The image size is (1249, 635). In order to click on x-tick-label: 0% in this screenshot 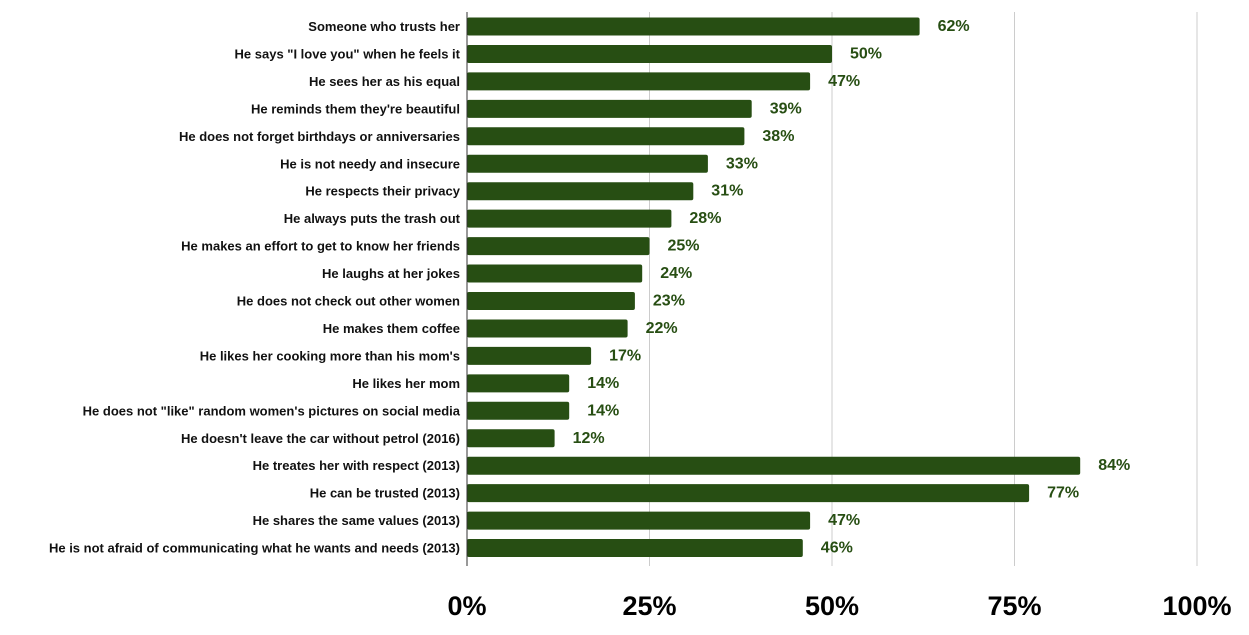, I will do `click(466, 606)`.